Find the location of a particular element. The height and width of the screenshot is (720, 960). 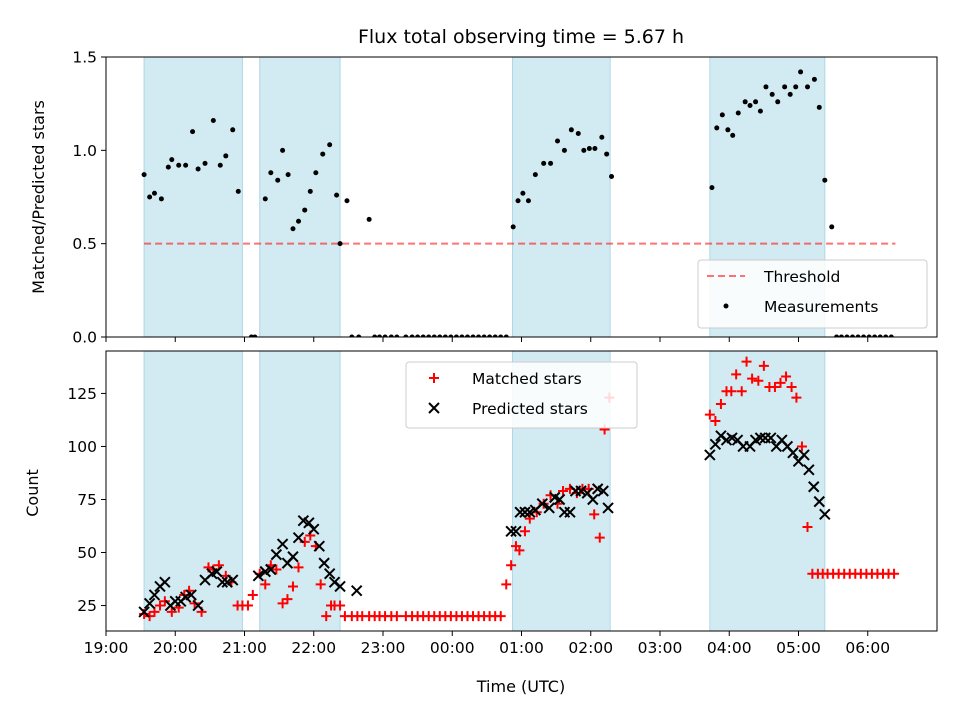

legend-matched-marker is located at coordinates (434, 378).